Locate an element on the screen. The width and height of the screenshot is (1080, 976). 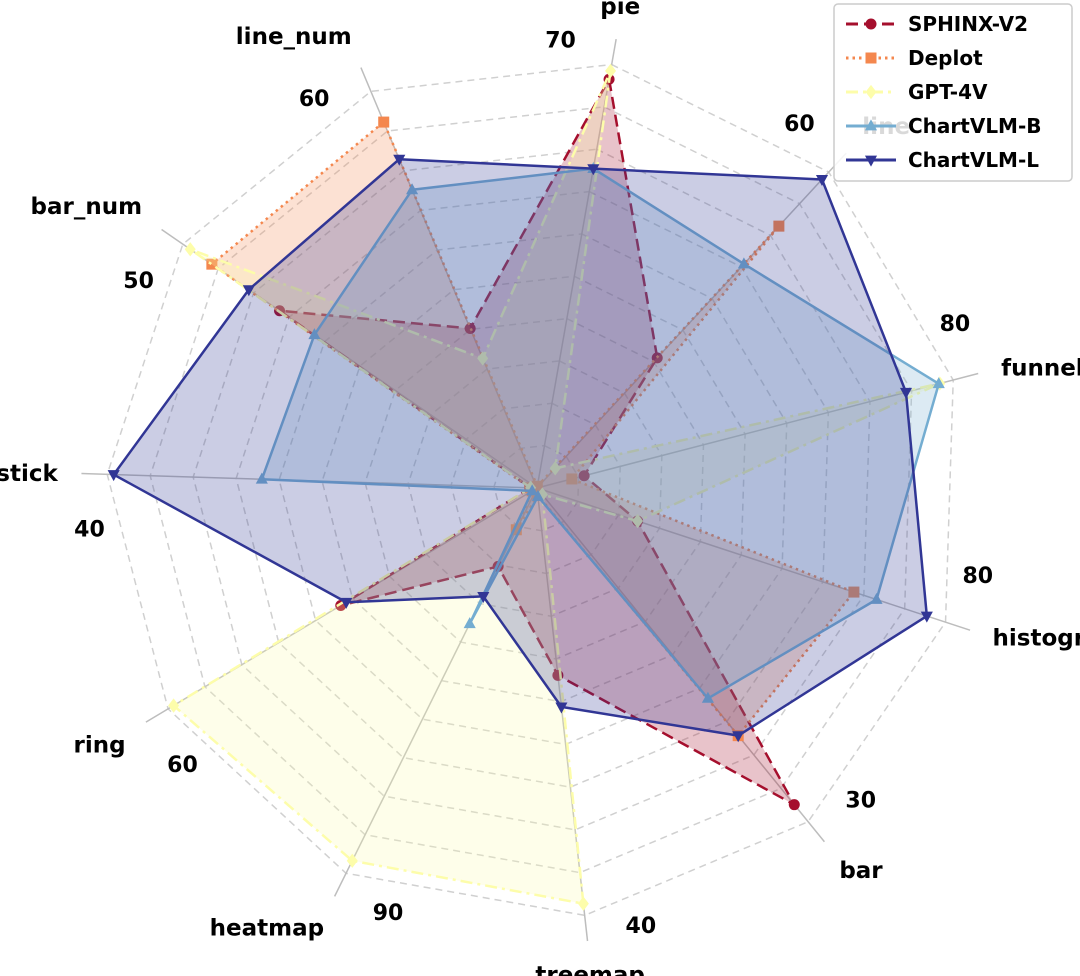
axis-max-label-pie: 70 is located at coordinates (560, 40).